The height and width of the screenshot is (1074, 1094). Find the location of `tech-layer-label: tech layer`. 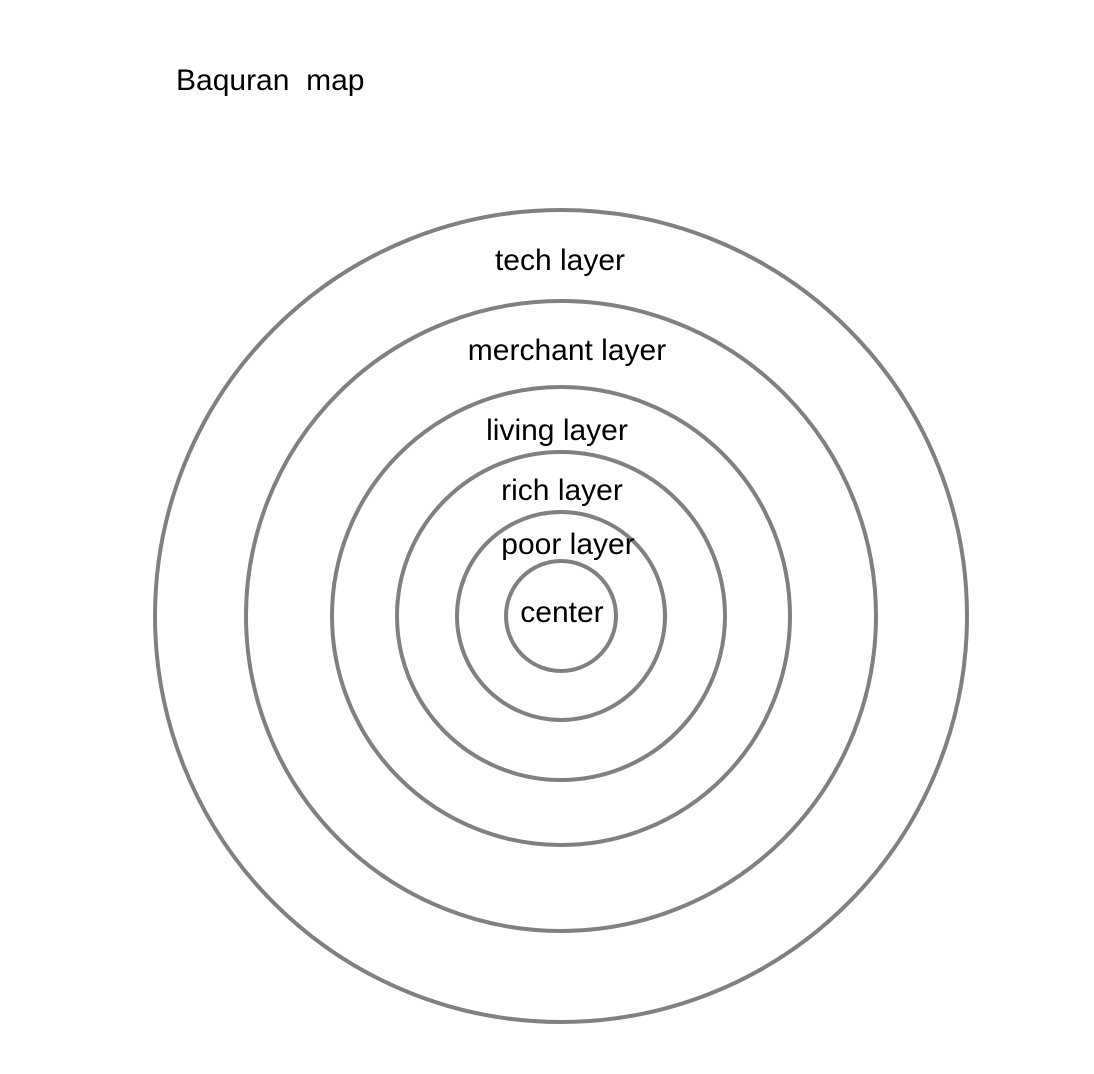

tech-layer-label: tech layer is located at coordinates (560, 260).